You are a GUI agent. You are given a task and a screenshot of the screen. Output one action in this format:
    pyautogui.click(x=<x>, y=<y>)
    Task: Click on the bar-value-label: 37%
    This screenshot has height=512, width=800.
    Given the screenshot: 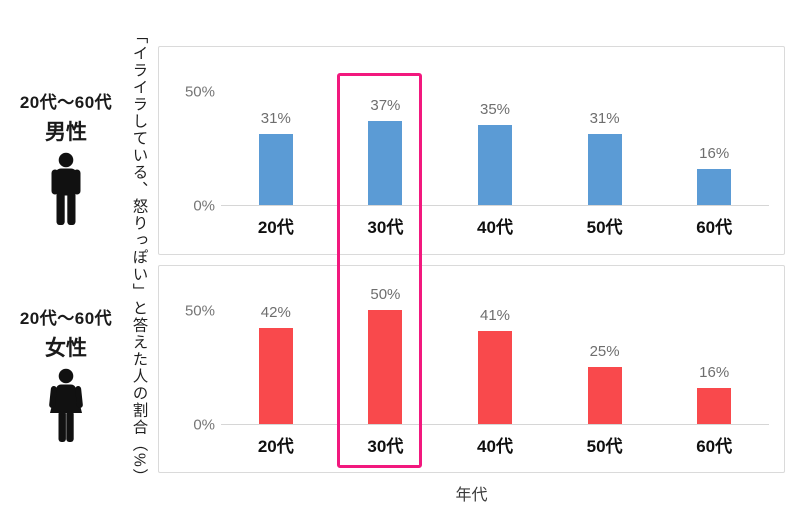 What is the action you would take?
    pyautogui.click(x=385, y=105)
    